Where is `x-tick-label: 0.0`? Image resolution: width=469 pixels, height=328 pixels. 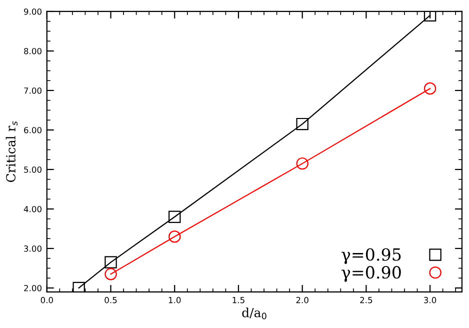 x-tick-label: 0.0 is located at coordinates (46, 300).